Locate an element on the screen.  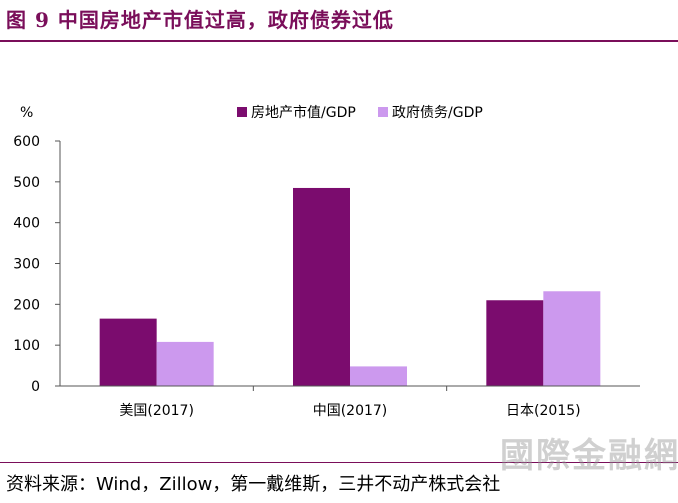
x-category-label: 美国(2017) is located at coordinates (156, 411).